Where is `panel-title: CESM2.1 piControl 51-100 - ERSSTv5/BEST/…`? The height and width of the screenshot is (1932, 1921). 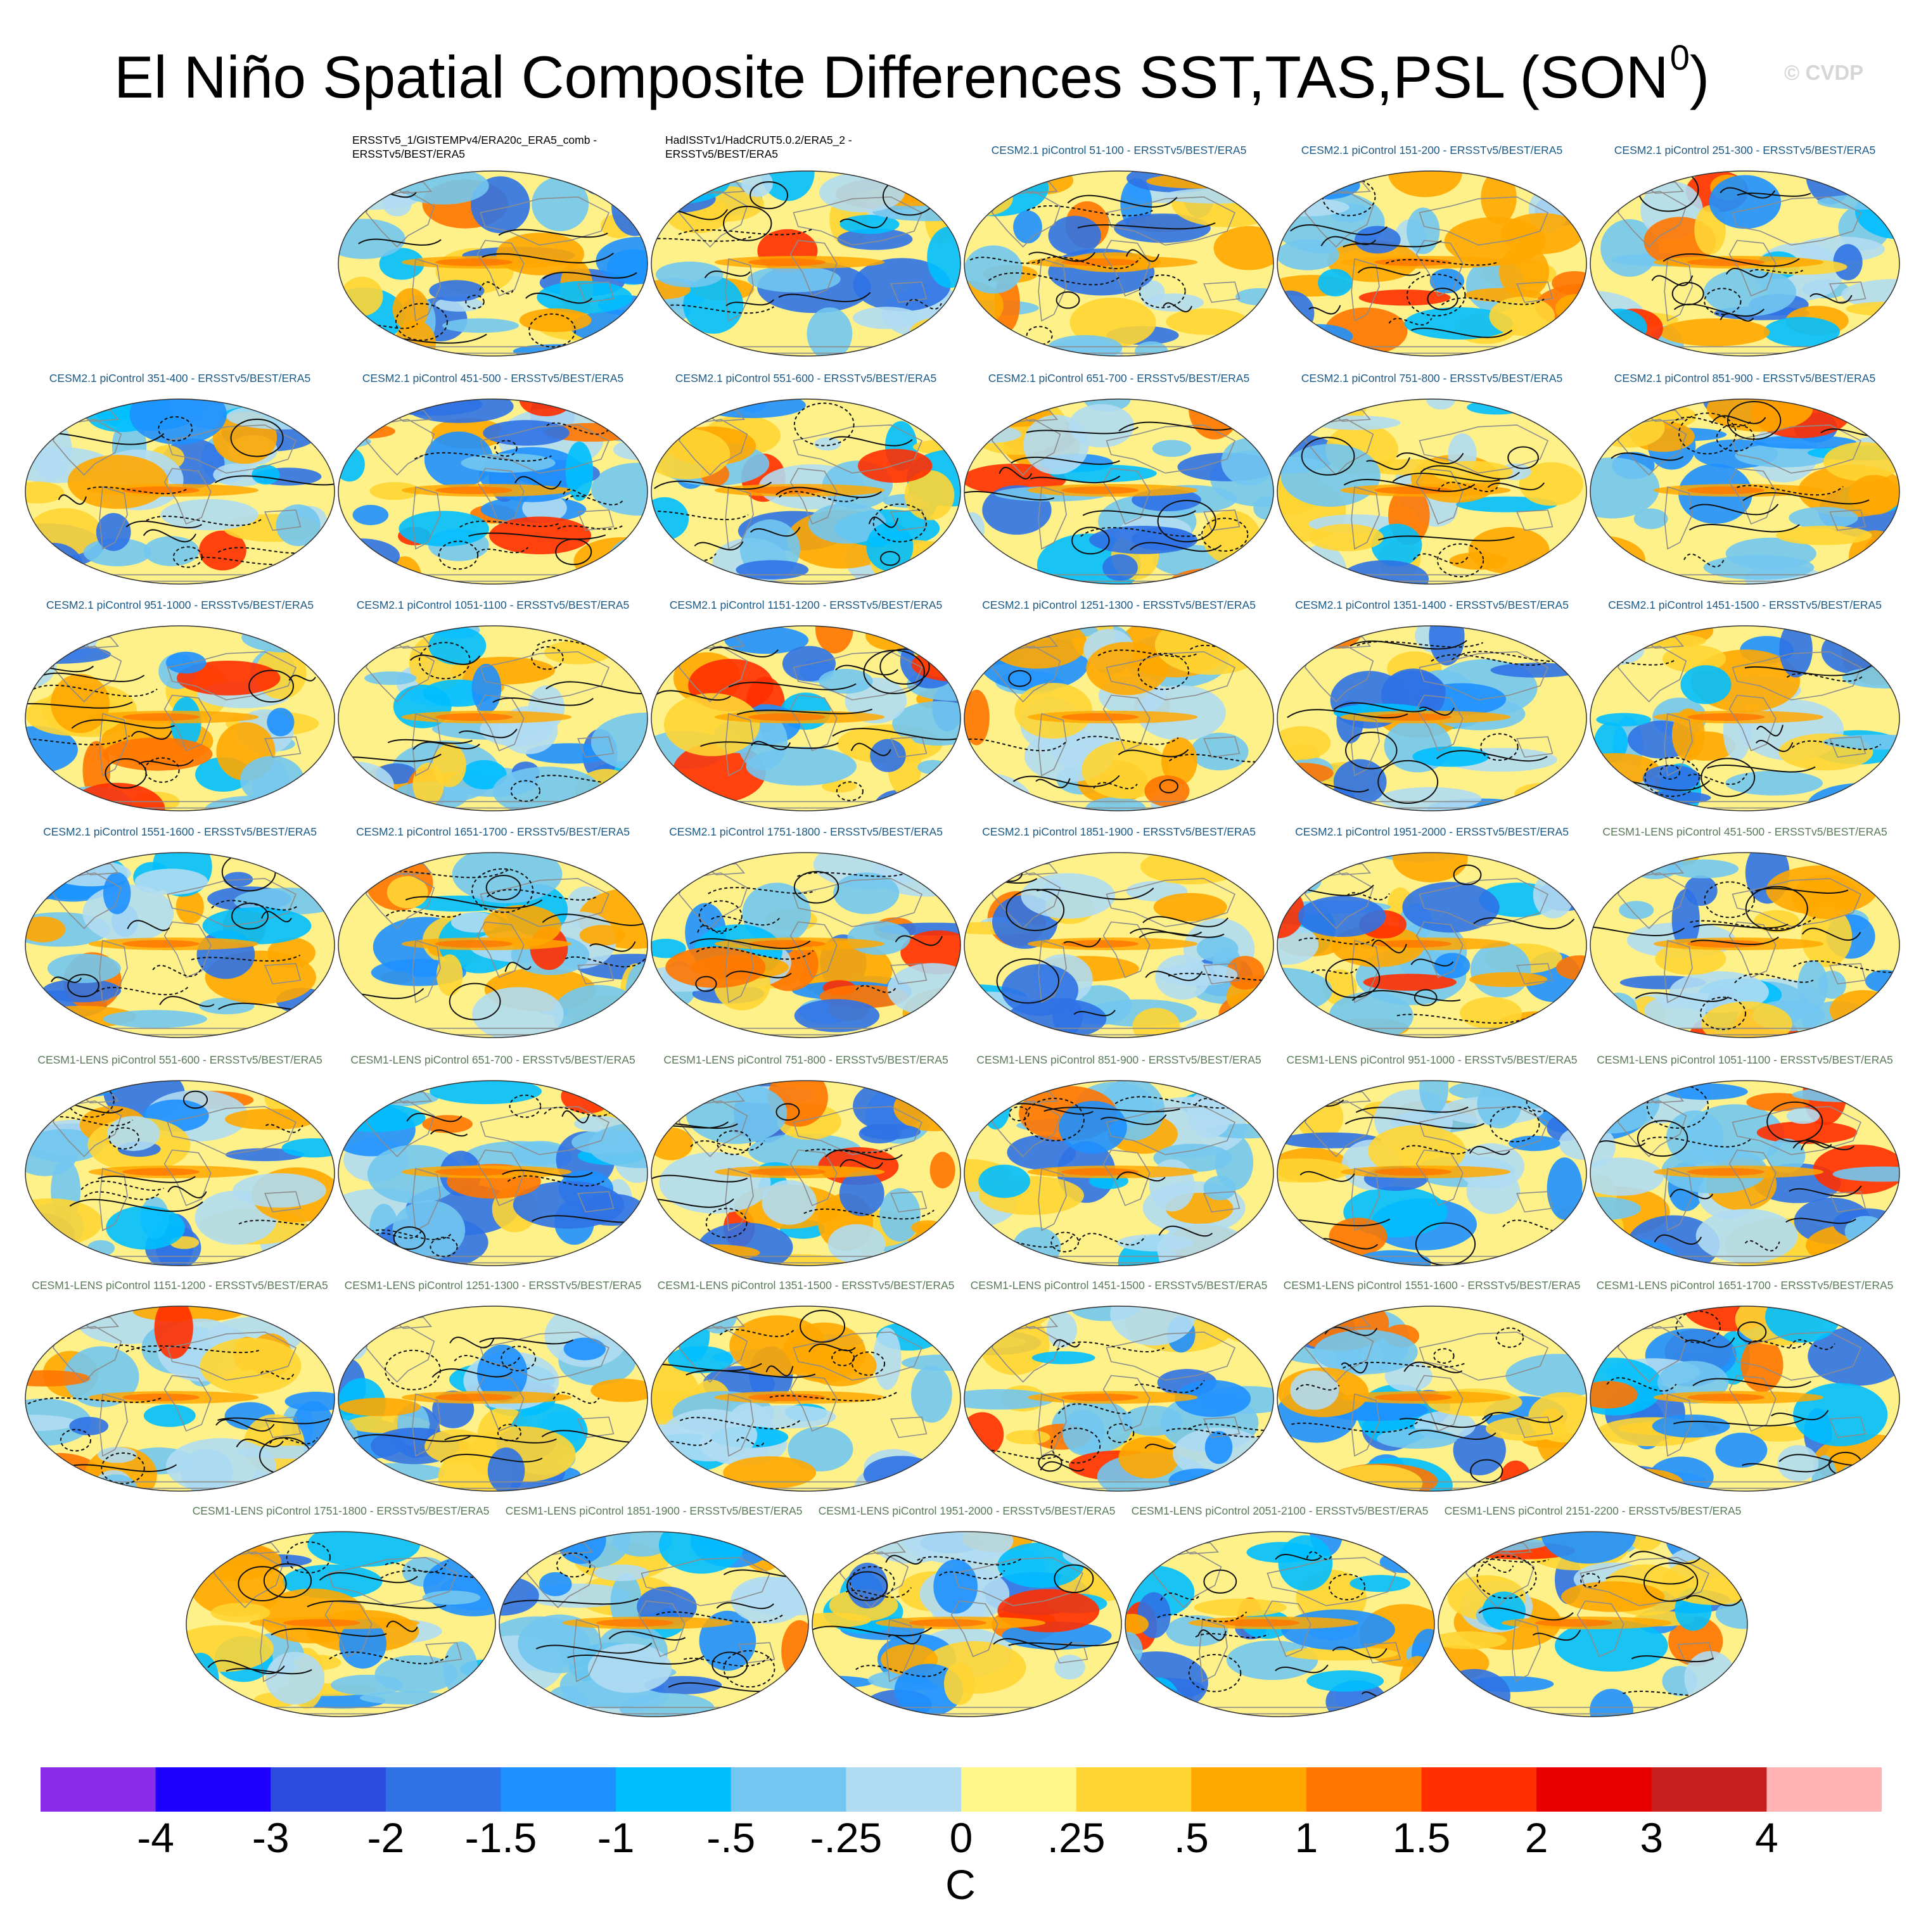
panel-title: CESM2.1 piControl 51-100 - ERSSTv5/BEST/… is located at coordinates (1119, 150).